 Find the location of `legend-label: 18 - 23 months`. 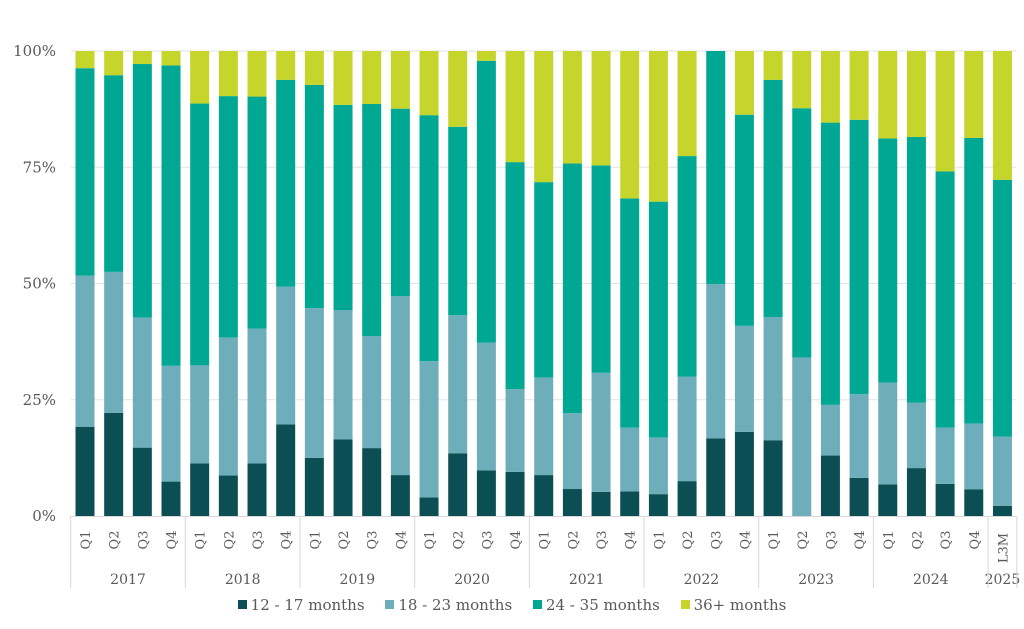

legend-label: 18 - 23 months is located at coordinates (455, 605).